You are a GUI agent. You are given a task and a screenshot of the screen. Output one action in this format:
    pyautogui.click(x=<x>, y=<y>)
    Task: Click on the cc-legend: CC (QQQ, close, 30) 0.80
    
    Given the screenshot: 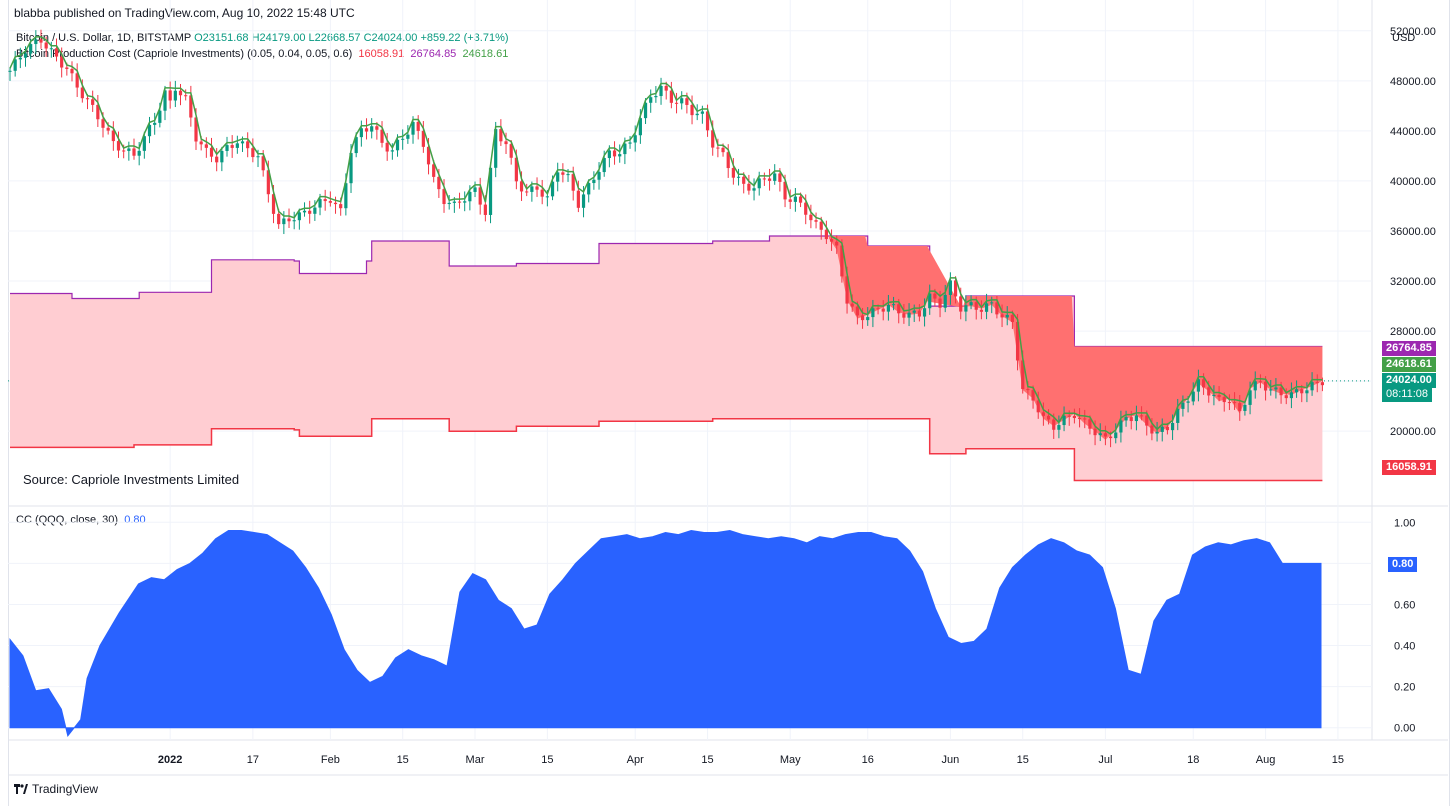 What is the action you would take?
    pyautogui.click(x=81, y=520)
    